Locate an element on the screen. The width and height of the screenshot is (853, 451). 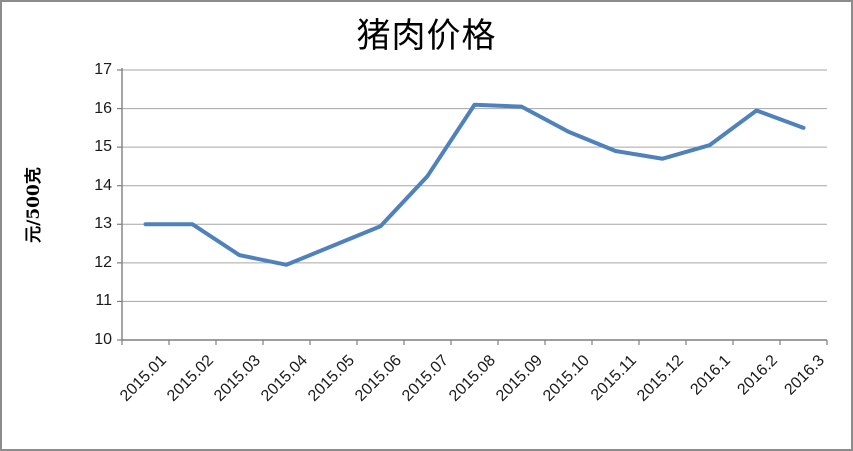
y-tick-label: 10 is located at coordinates (103, 339).